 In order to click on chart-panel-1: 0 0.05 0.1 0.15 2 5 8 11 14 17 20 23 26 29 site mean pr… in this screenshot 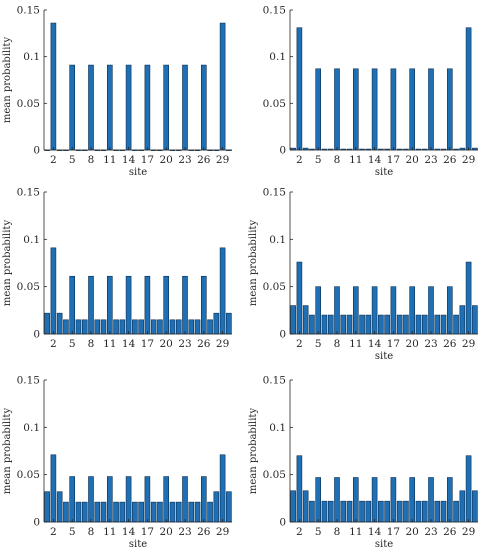, I will do `click(117, 91)`.